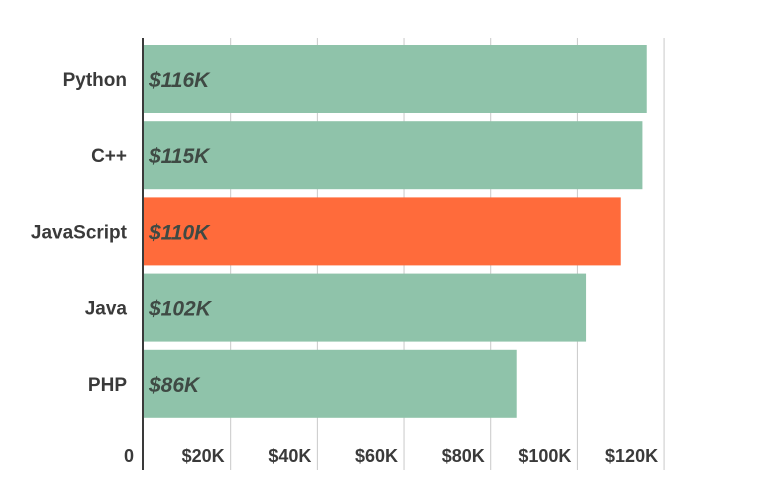 This screenshot has height=499, width=776. I want to click on category-label: Python, so click(95, 80).